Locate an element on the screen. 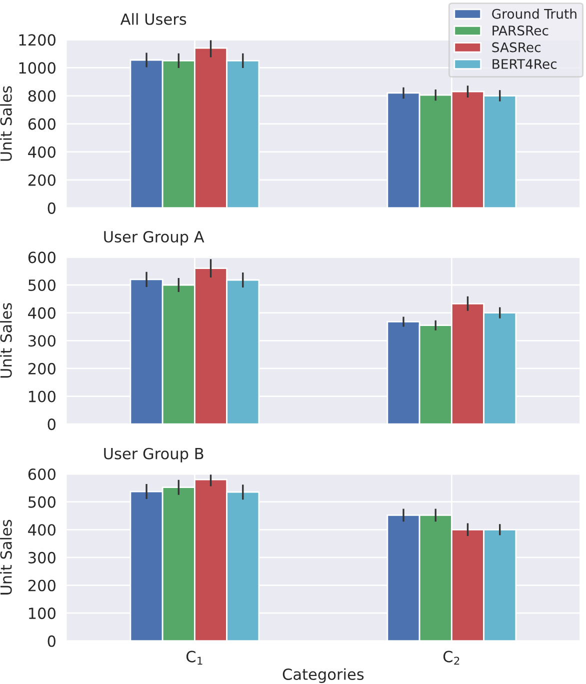  y-tick-label: 1200 is located at coordinates (37, 40).